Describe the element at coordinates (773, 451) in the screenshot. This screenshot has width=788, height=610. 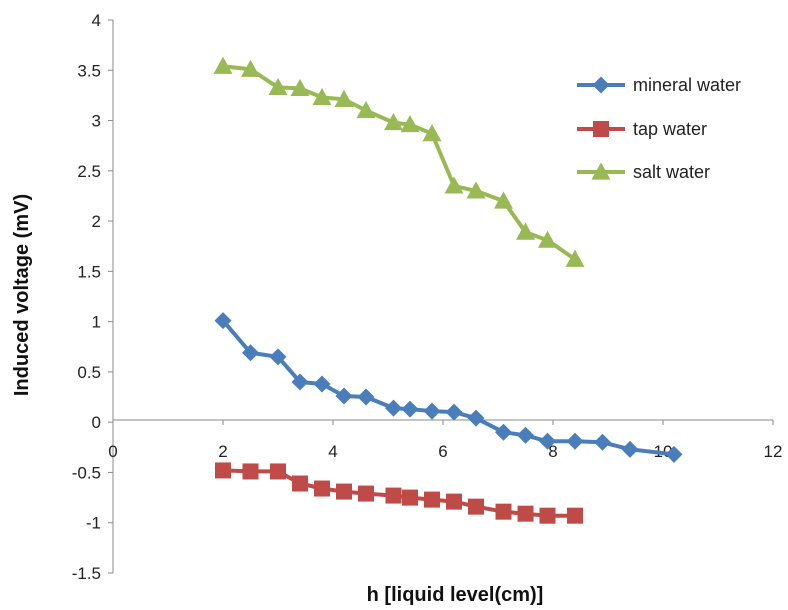
I see `x-tick-label: 12` at that location.